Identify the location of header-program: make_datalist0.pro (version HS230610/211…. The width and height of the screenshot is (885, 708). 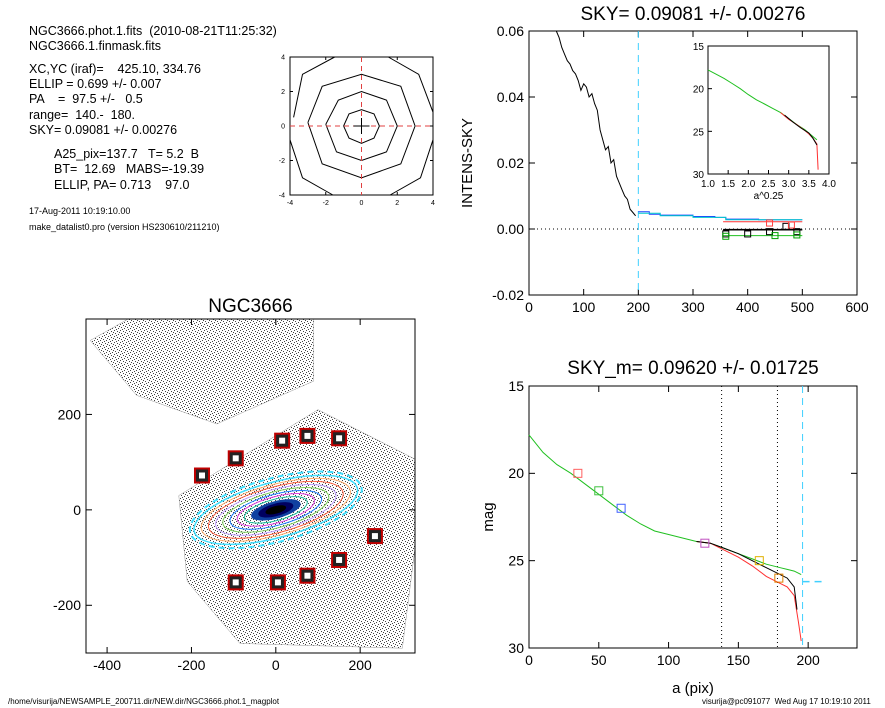
(124, 227).